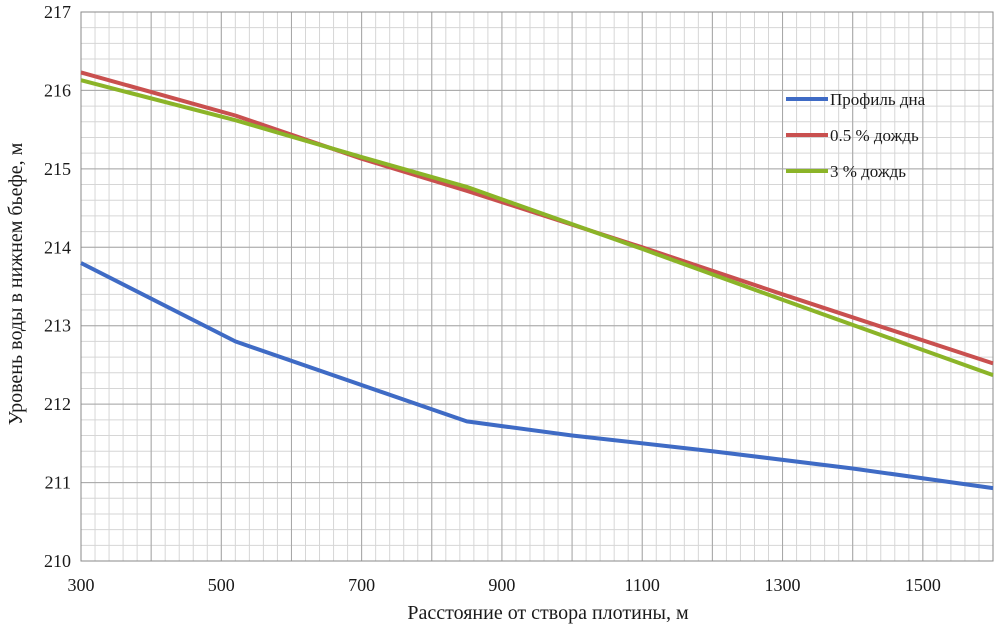 Image resolution: width=999 pixels, height=628 pixels. Describe the element at coordinates (783, 585) in the screenshot. I see `x-tick-label: 1300` at that location.